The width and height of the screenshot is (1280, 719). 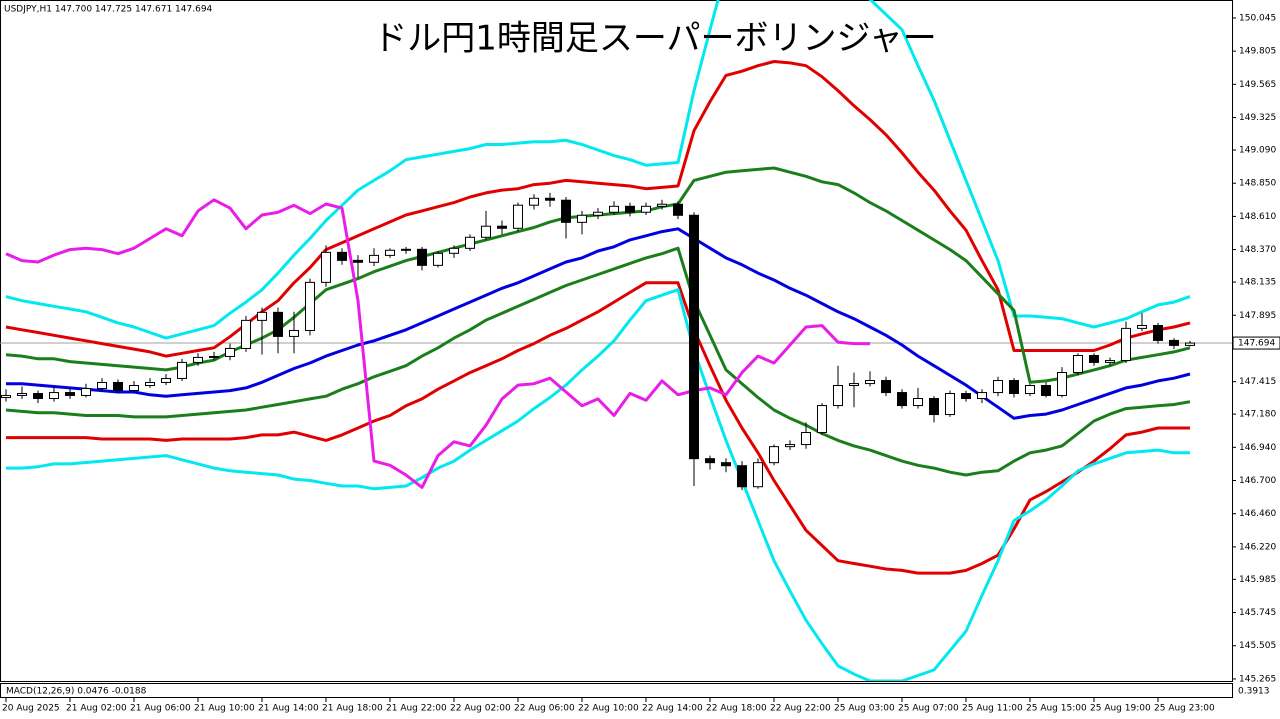 I want to click on y-tick-label: 145.505, so click(x=1257, y=646).